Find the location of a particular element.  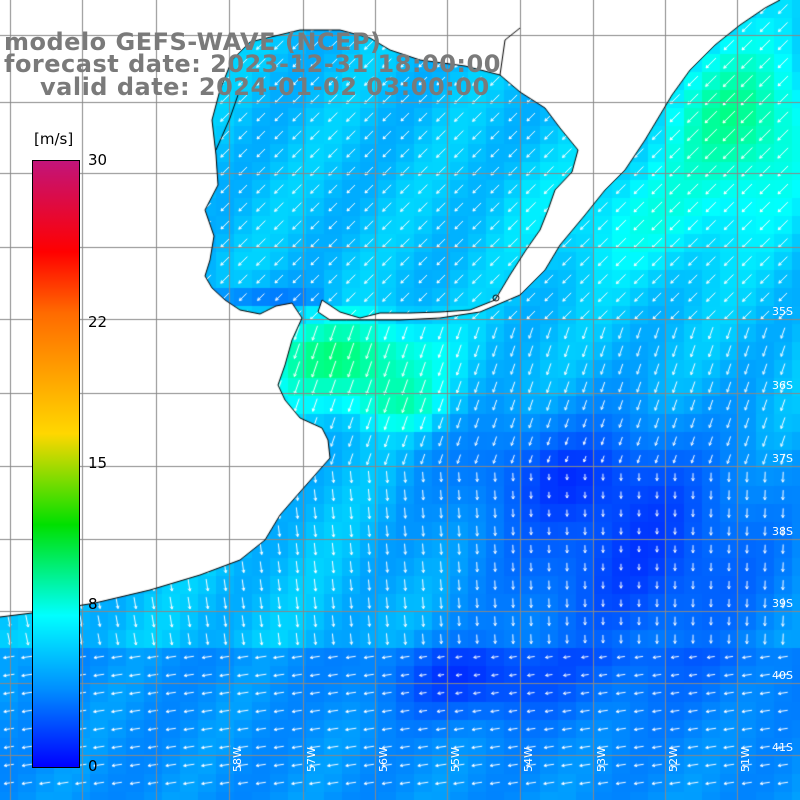

colorbar-tick-label: 30 is located at coordinates (98, 160).